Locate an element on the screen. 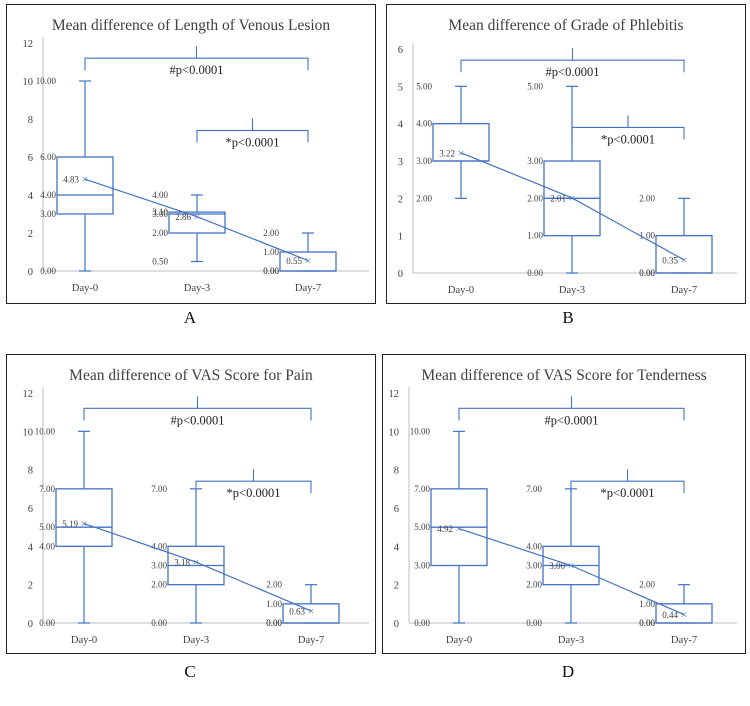  mean-trend-line is located at coordinates (571, 572).